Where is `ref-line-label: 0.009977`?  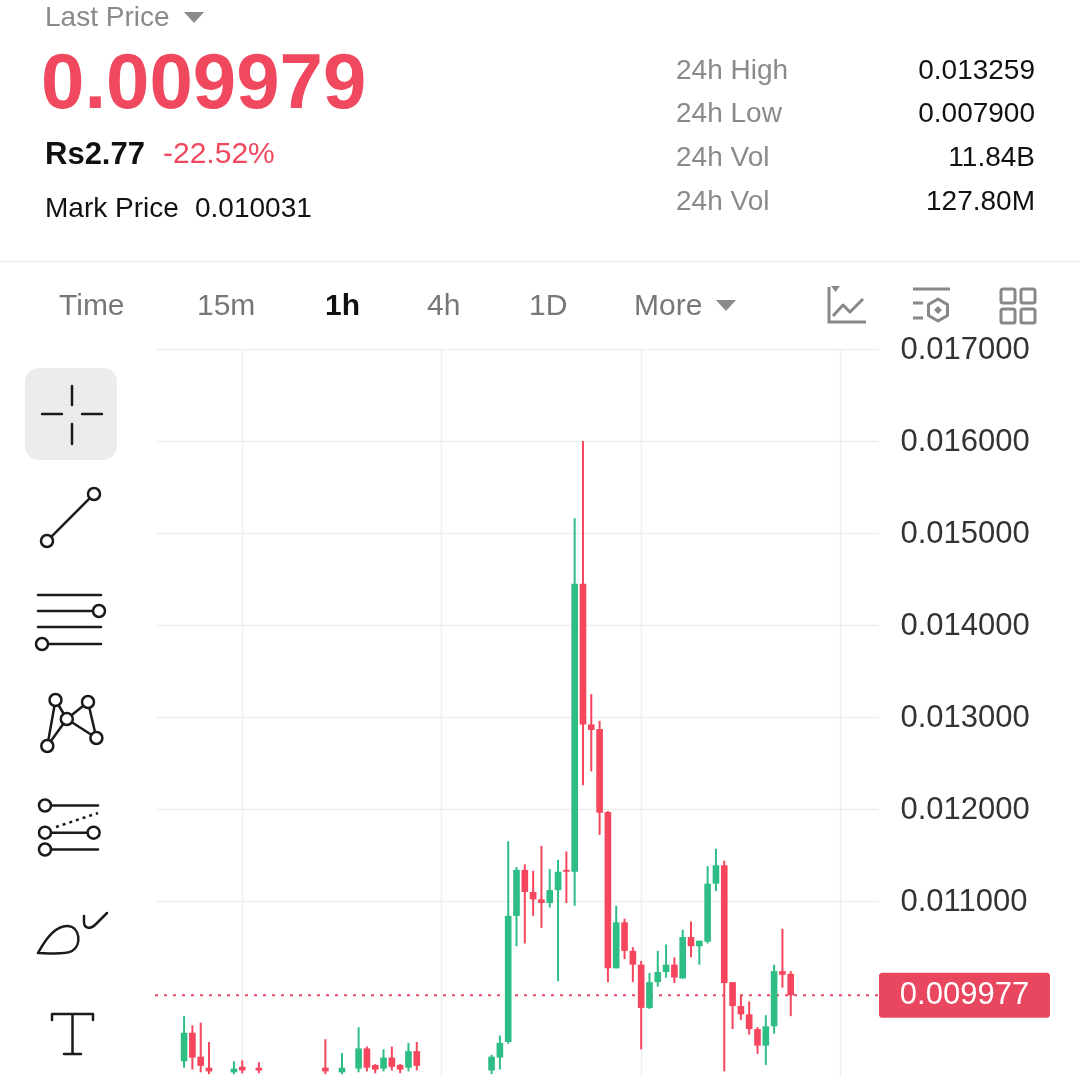 ref-line-label: 0.009977 is located at coordinates (964, 994).